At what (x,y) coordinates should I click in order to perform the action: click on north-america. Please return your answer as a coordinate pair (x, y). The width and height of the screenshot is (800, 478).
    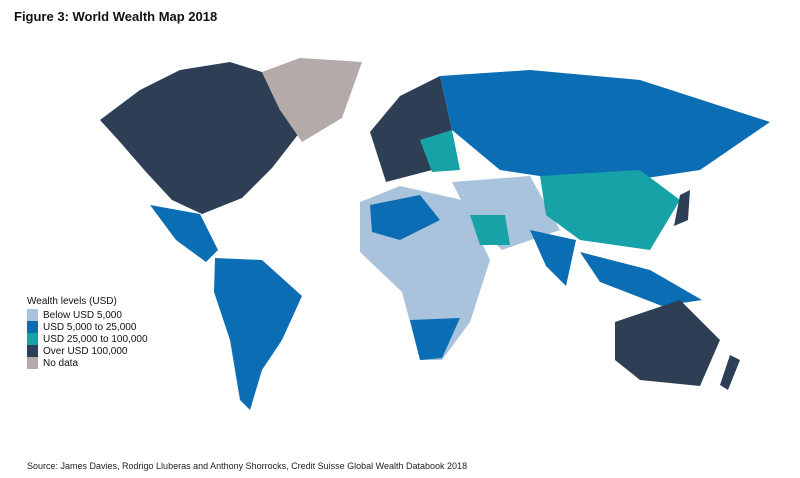
    Looking at the image, I should click on (200, 138).